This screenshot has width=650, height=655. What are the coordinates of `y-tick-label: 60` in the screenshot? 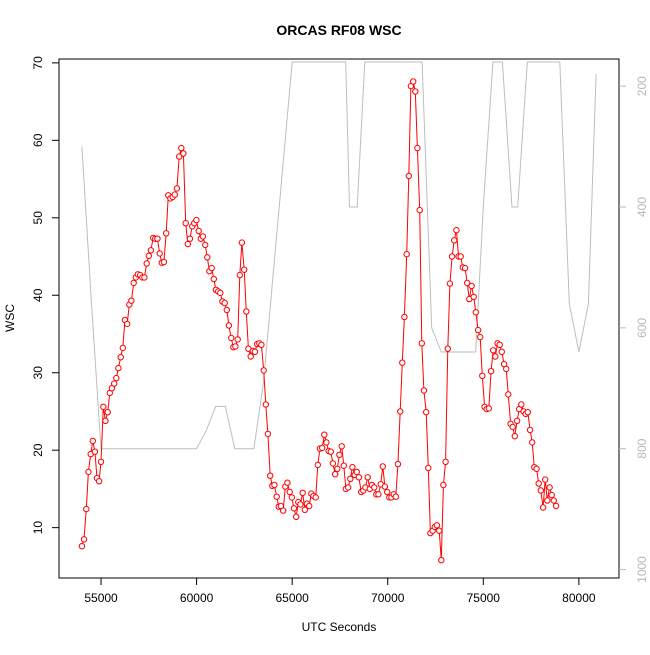 It's located at (38, 140).